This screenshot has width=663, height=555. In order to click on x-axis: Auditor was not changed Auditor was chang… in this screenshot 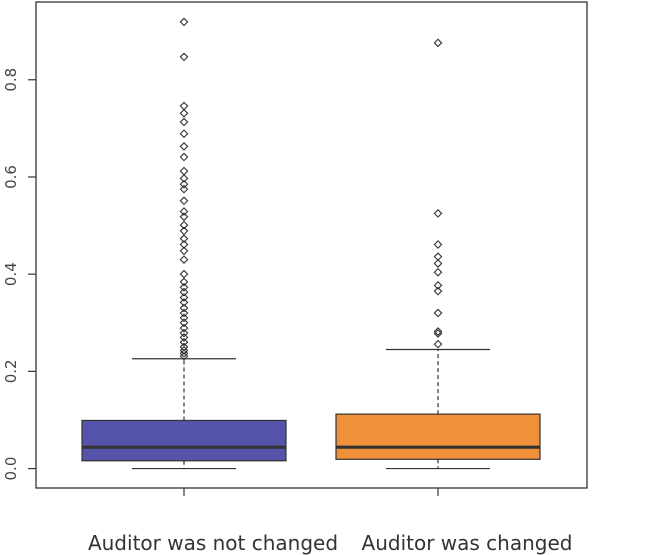, I will do `click(330, 521)`.